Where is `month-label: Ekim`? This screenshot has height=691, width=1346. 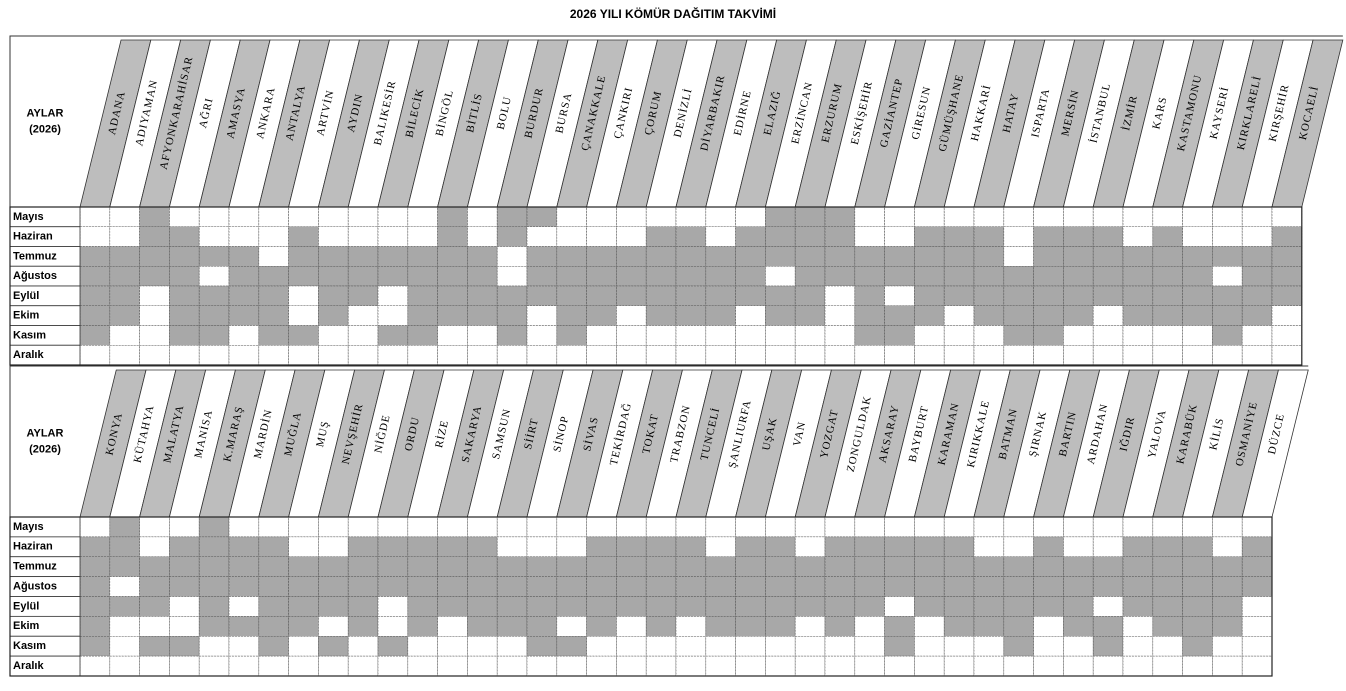
month-label: Ekim is located at coordinates (26, 626).